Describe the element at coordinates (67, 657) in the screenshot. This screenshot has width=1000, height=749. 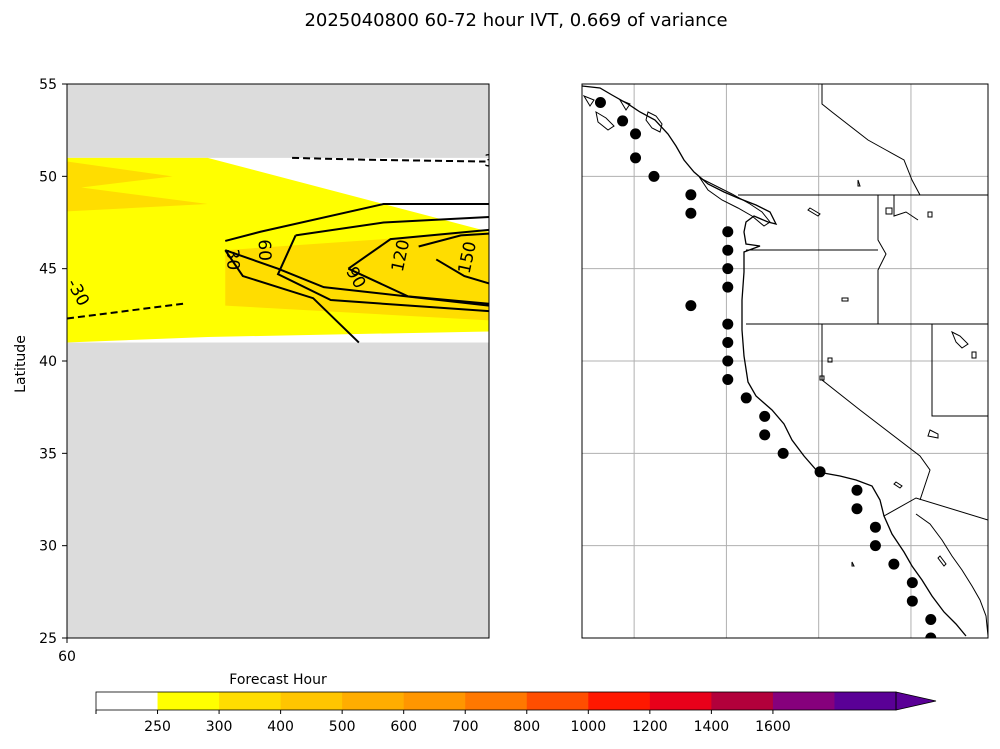
I see `xtick-label-0: 60` at that location.